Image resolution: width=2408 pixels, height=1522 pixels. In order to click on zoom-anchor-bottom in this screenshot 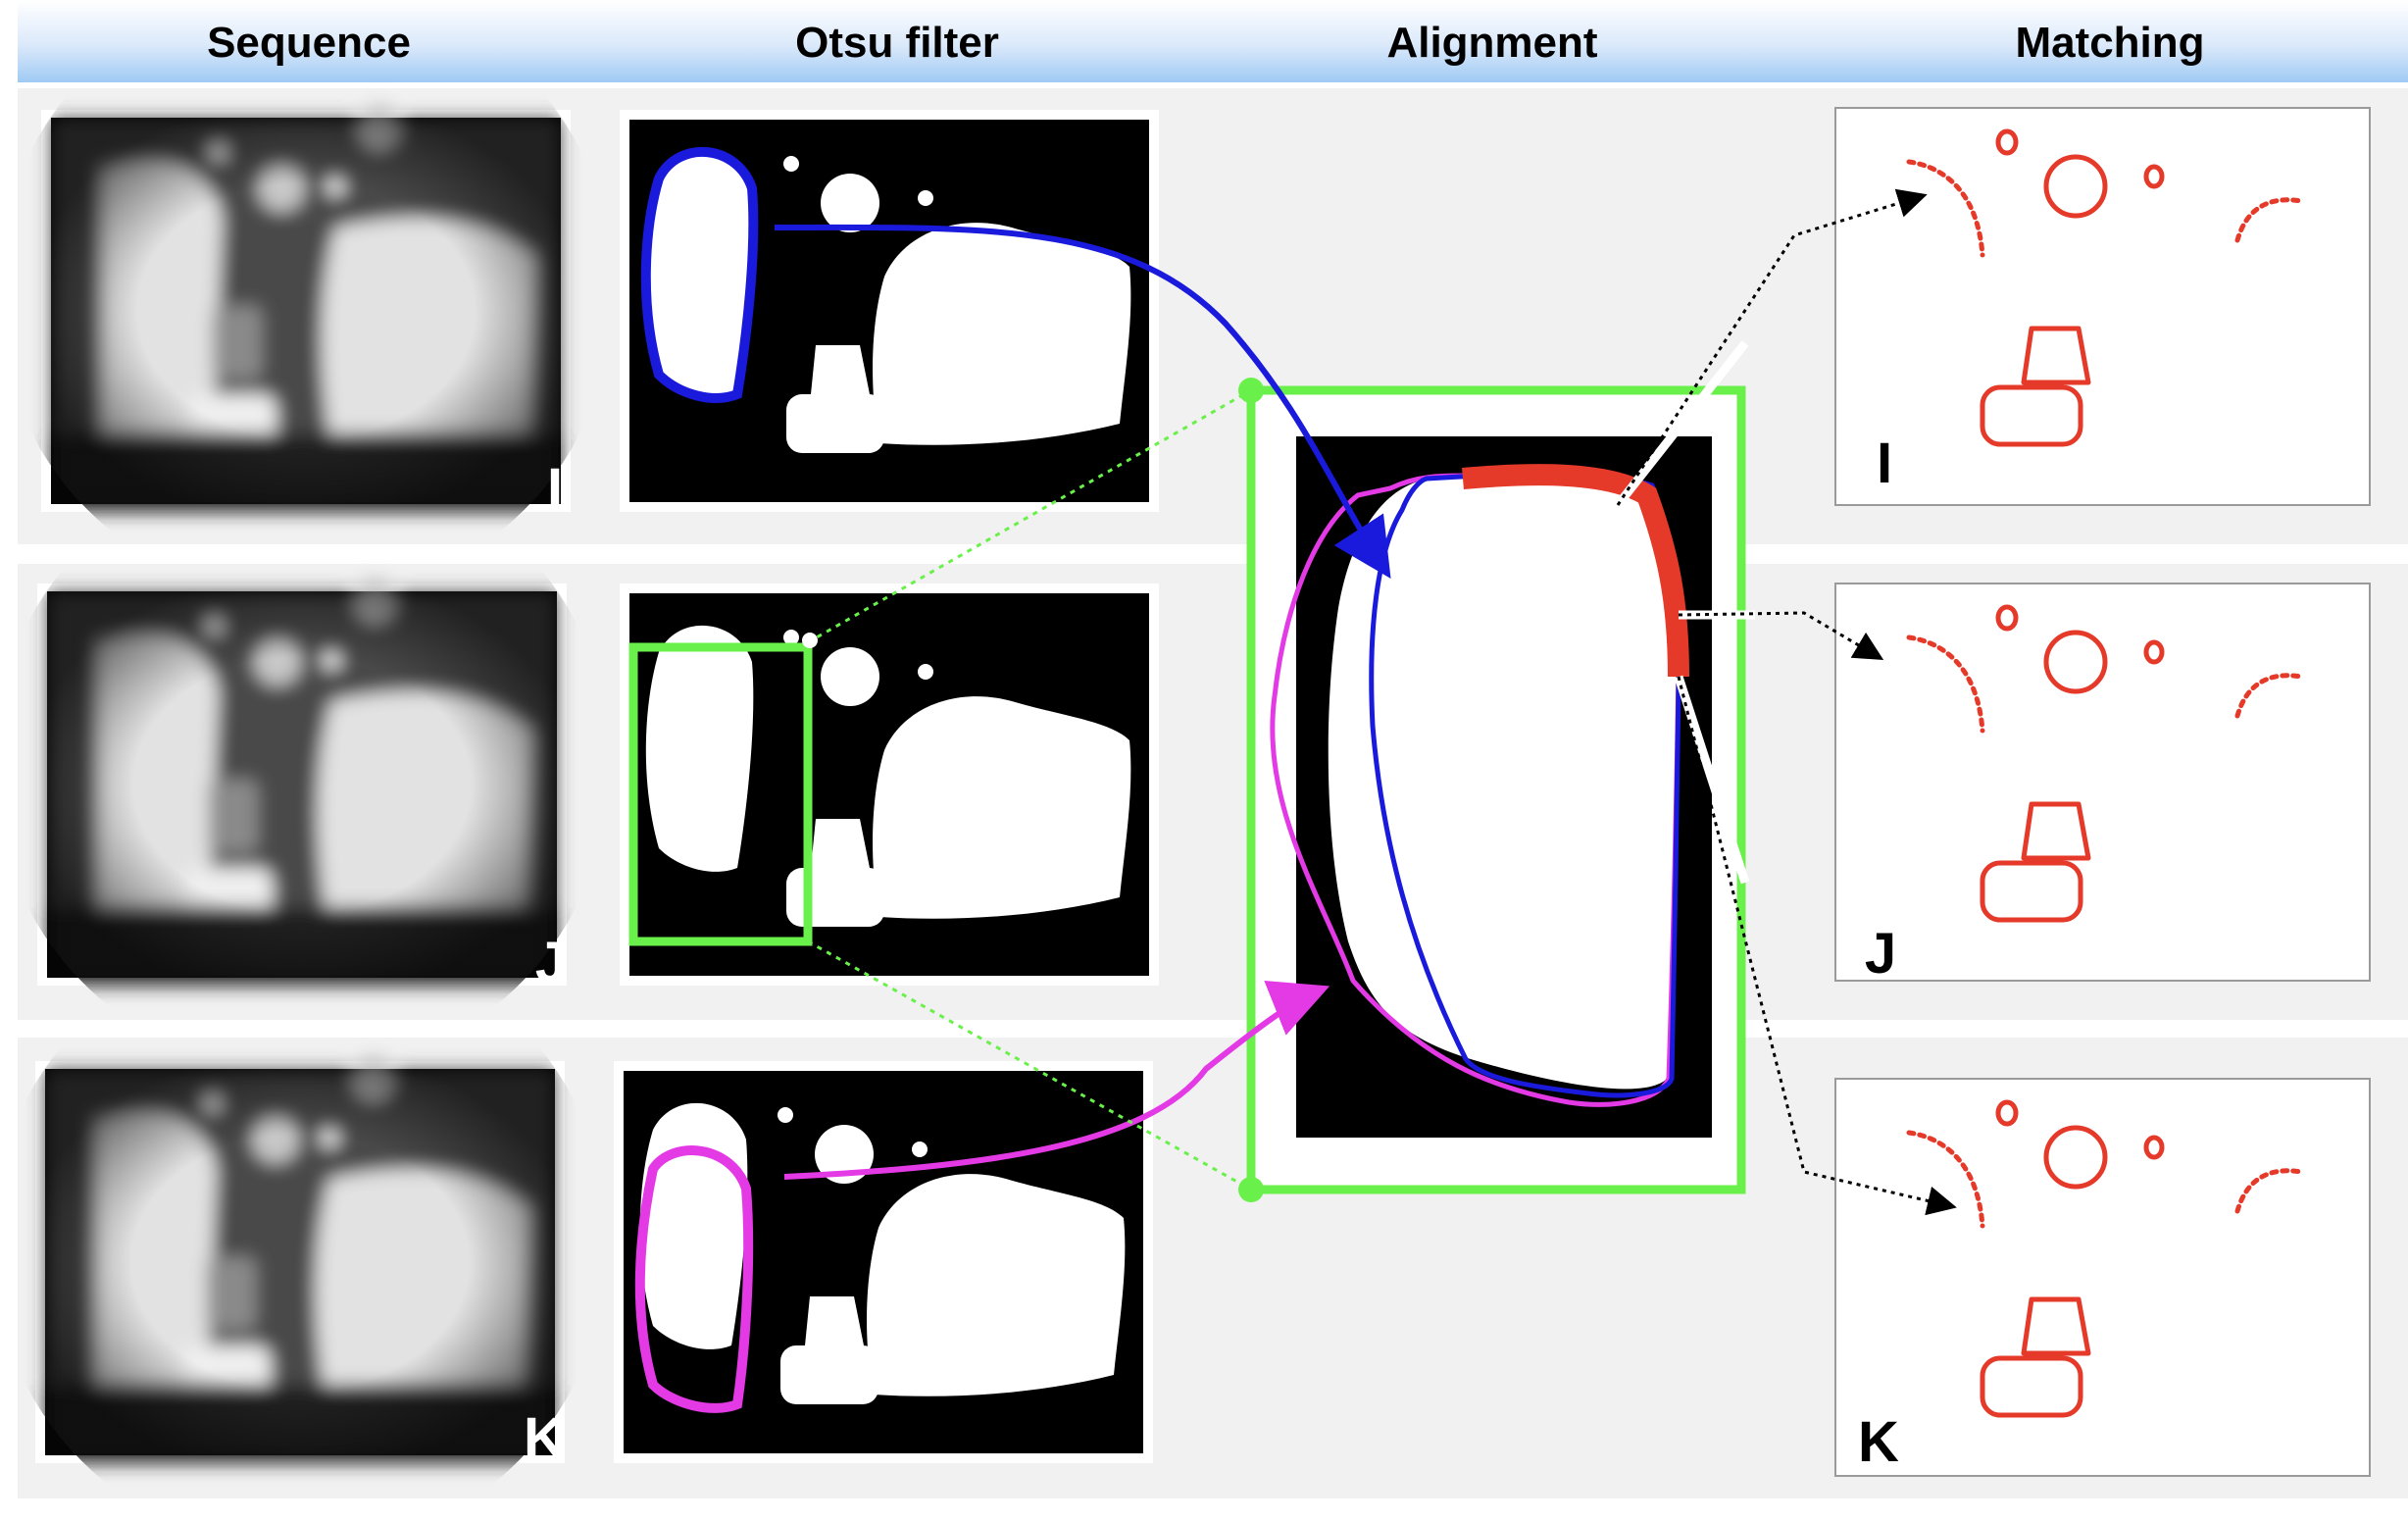, I will do `click(1251, 1189)`.